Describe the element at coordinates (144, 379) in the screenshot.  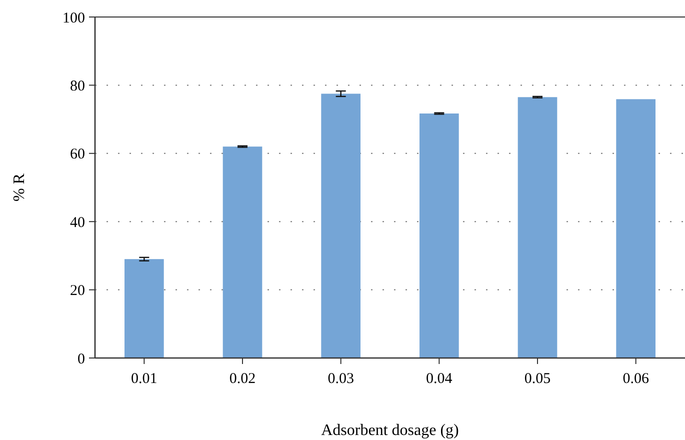
I see `x-tick-label: 0.01` at that location.